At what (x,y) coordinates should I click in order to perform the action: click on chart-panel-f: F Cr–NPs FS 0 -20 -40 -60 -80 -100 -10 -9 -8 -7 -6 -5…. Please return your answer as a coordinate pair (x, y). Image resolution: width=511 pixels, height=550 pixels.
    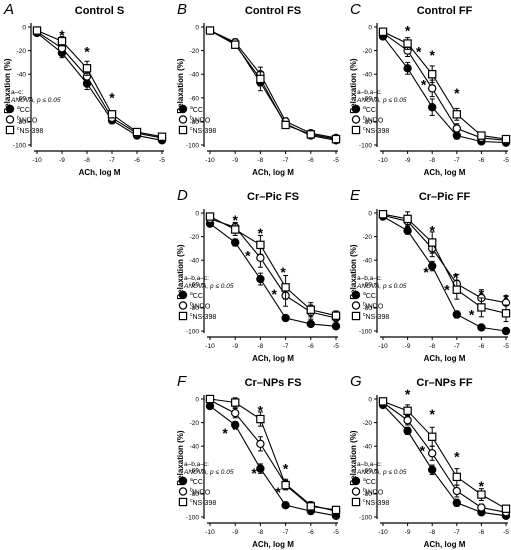
    Looking at the image, I should click on (258, 461).